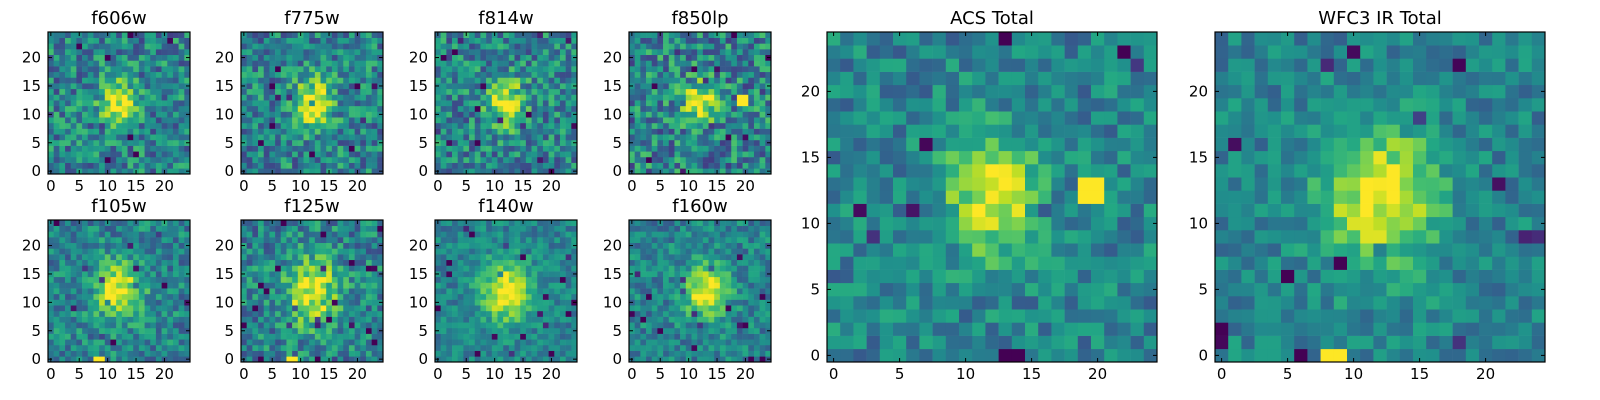  What do you see at coordinates (300, 374) in the screenshot?
I see `x-tick-label: 10` at bounding box center [300, 374].